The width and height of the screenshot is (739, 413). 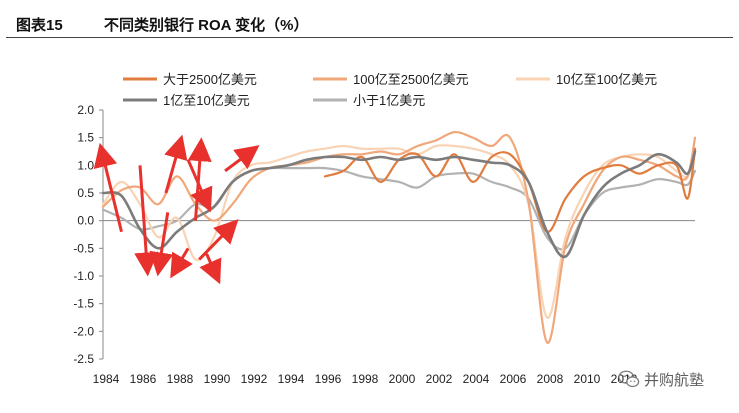 I want to click on x-tick-label: 2010, so click(x=587, y=379).